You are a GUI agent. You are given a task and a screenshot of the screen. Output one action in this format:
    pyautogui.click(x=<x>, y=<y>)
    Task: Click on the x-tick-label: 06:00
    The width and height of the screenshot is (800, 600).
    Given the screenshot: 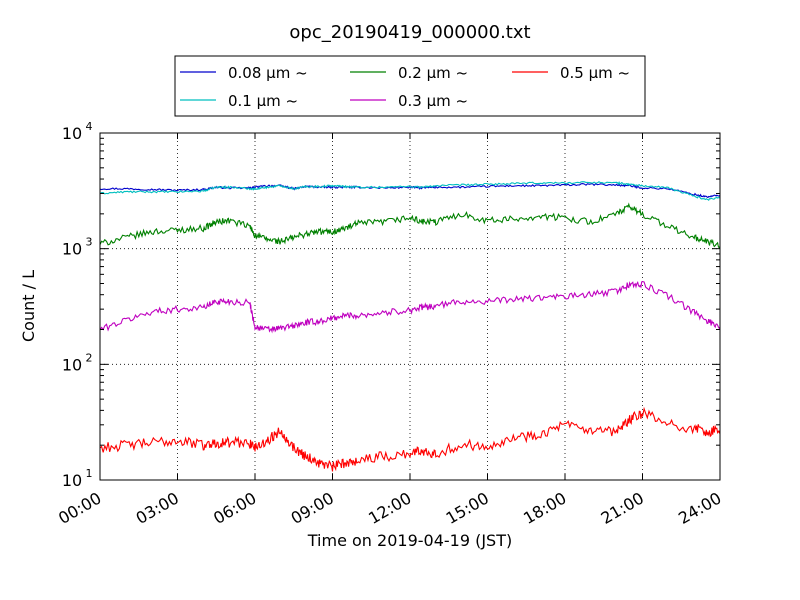 What is the action you would take?
    pyautogui.click(x=234, y=508)
    